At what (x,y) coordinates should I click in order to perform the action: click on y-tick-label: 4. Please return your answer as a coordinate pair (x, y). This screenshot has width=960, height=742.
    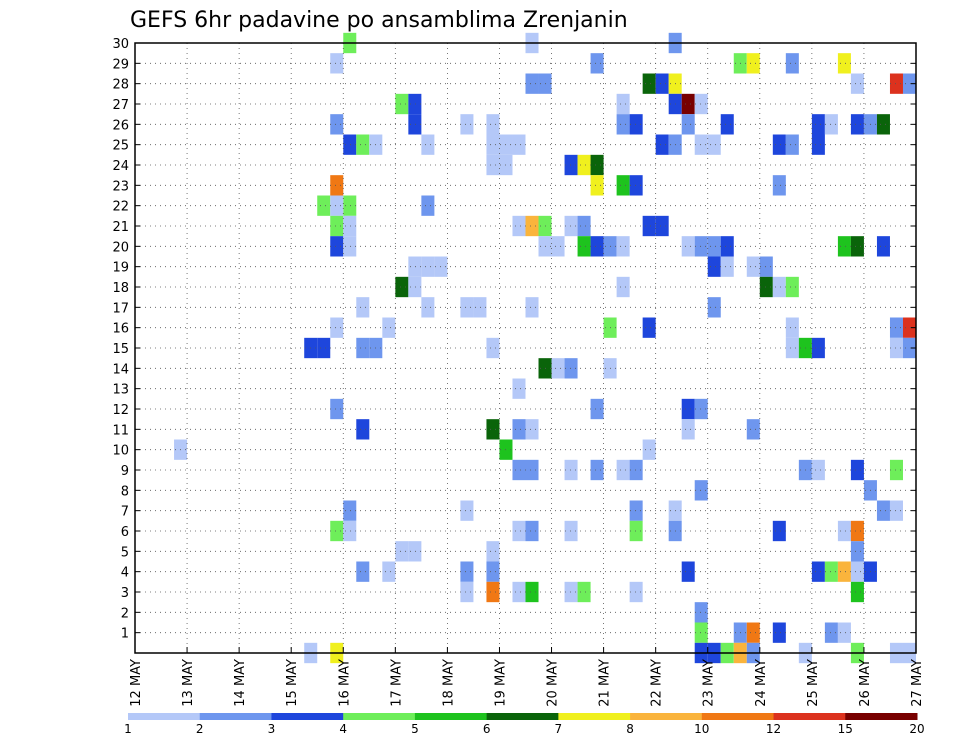
    Looking at the image, I should click on (125, 573).